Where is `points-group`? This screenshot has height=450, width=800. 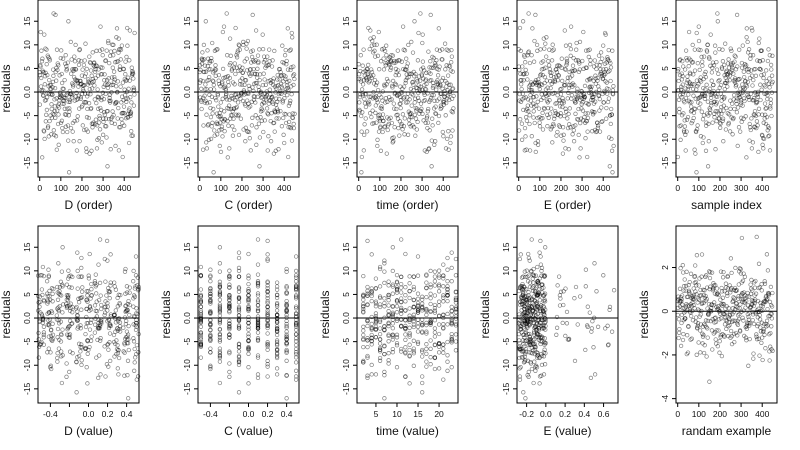
points-group is located at coordinates (410, 319).